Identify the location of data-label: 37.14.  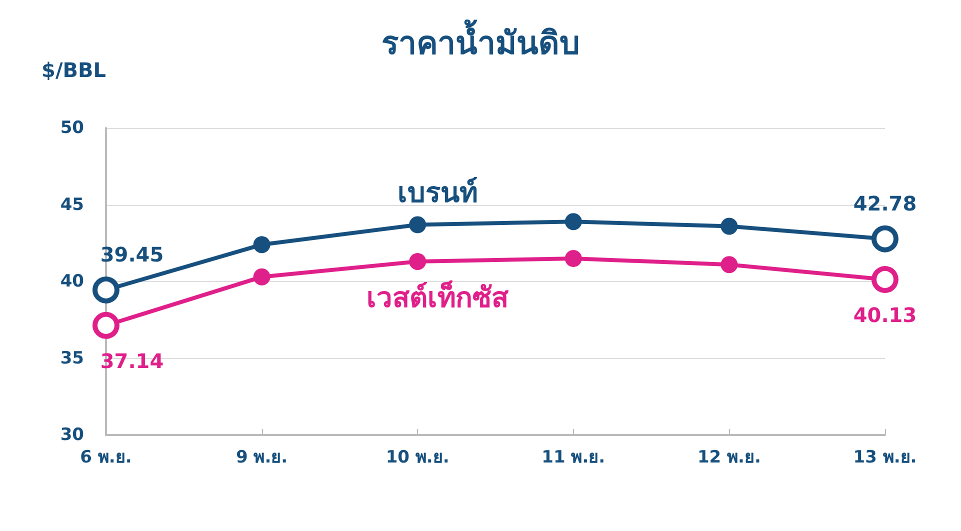
(132, 360).